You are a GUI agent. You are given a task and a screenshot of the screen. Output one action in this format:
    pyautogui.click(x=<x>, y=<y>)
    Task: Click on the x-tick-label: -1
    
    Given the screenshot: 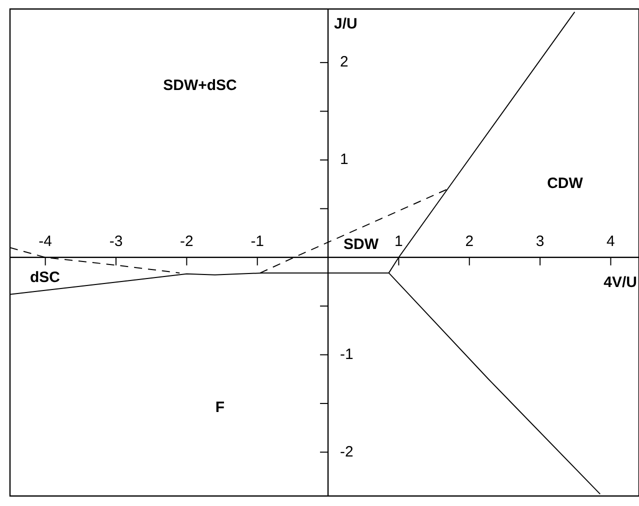 What is the action you would take?
    pyautogui.click(x=257, y=241)
    